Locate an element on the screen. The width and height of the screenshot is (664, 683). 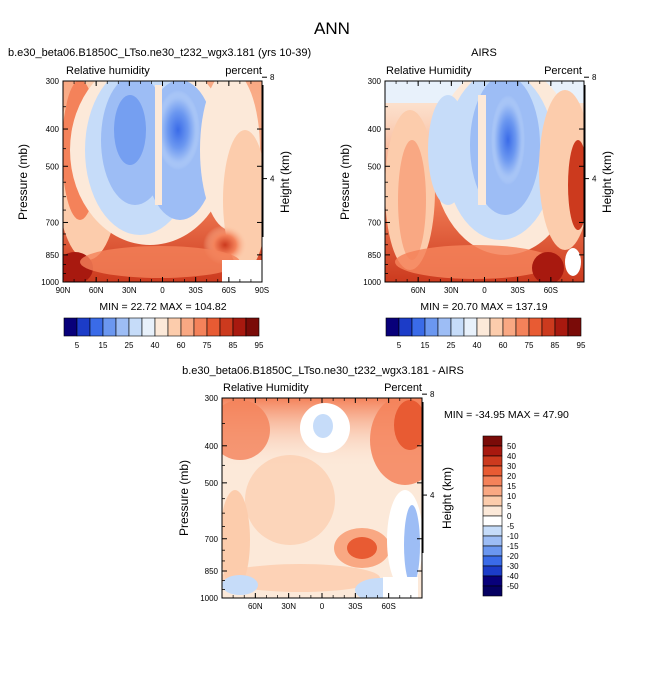
colorbar-label: 10 is located at coordinates (511, 496).